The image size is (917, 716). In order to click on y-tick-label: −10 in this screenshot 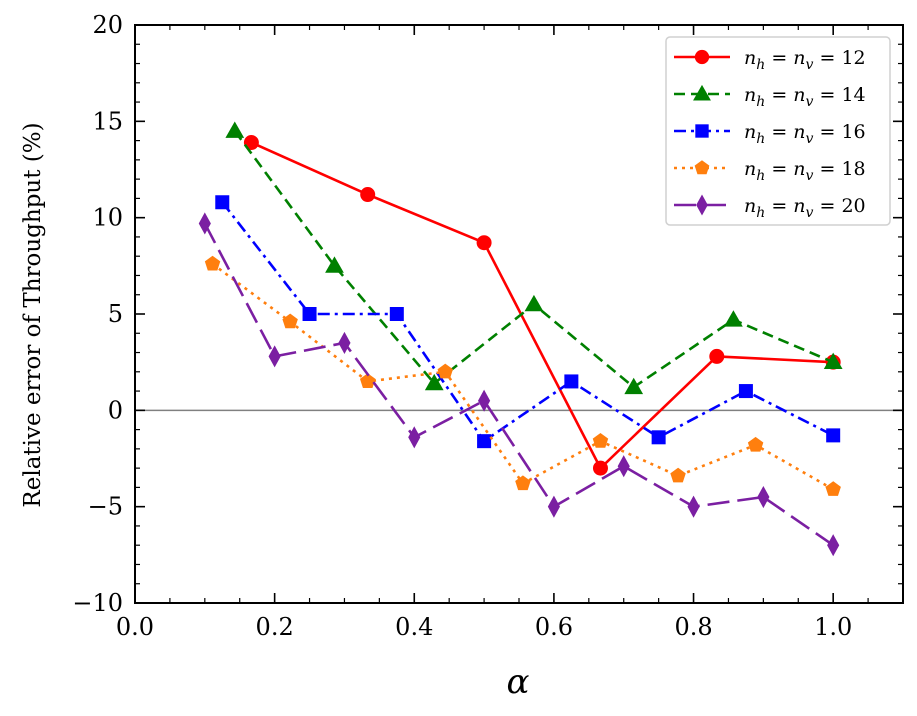, I will do `click(97, 603)`.